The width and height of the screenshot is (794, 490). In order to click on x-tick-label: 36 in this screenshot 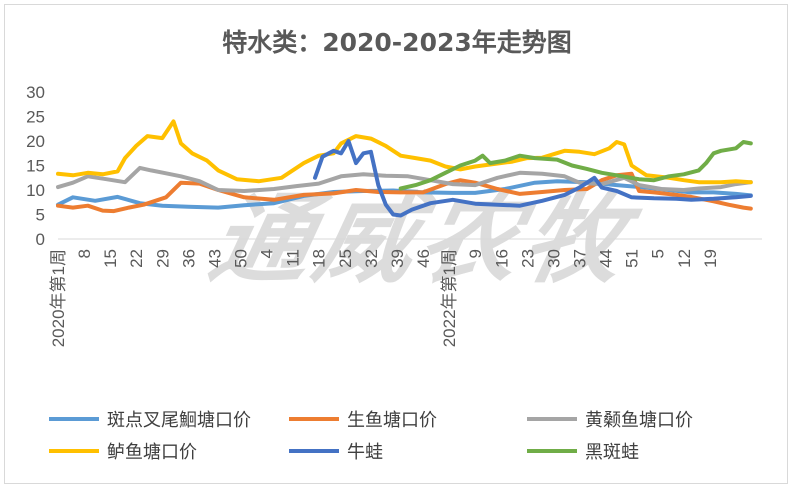, I will do `click(188, 258)`.